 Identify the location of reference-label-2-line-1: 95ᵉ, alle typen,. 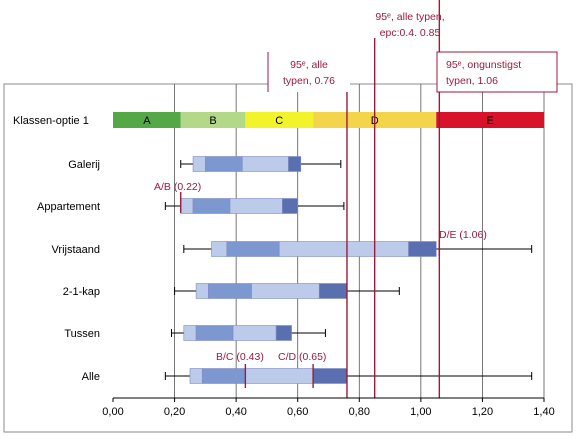
(409, 17).